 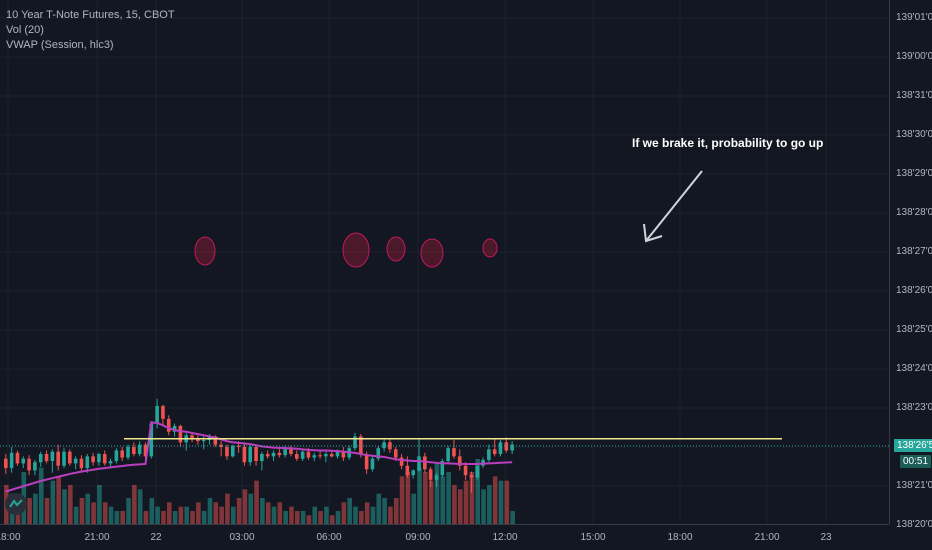 I want to click on touch-highlight-circle, so click(x=396, y=249).